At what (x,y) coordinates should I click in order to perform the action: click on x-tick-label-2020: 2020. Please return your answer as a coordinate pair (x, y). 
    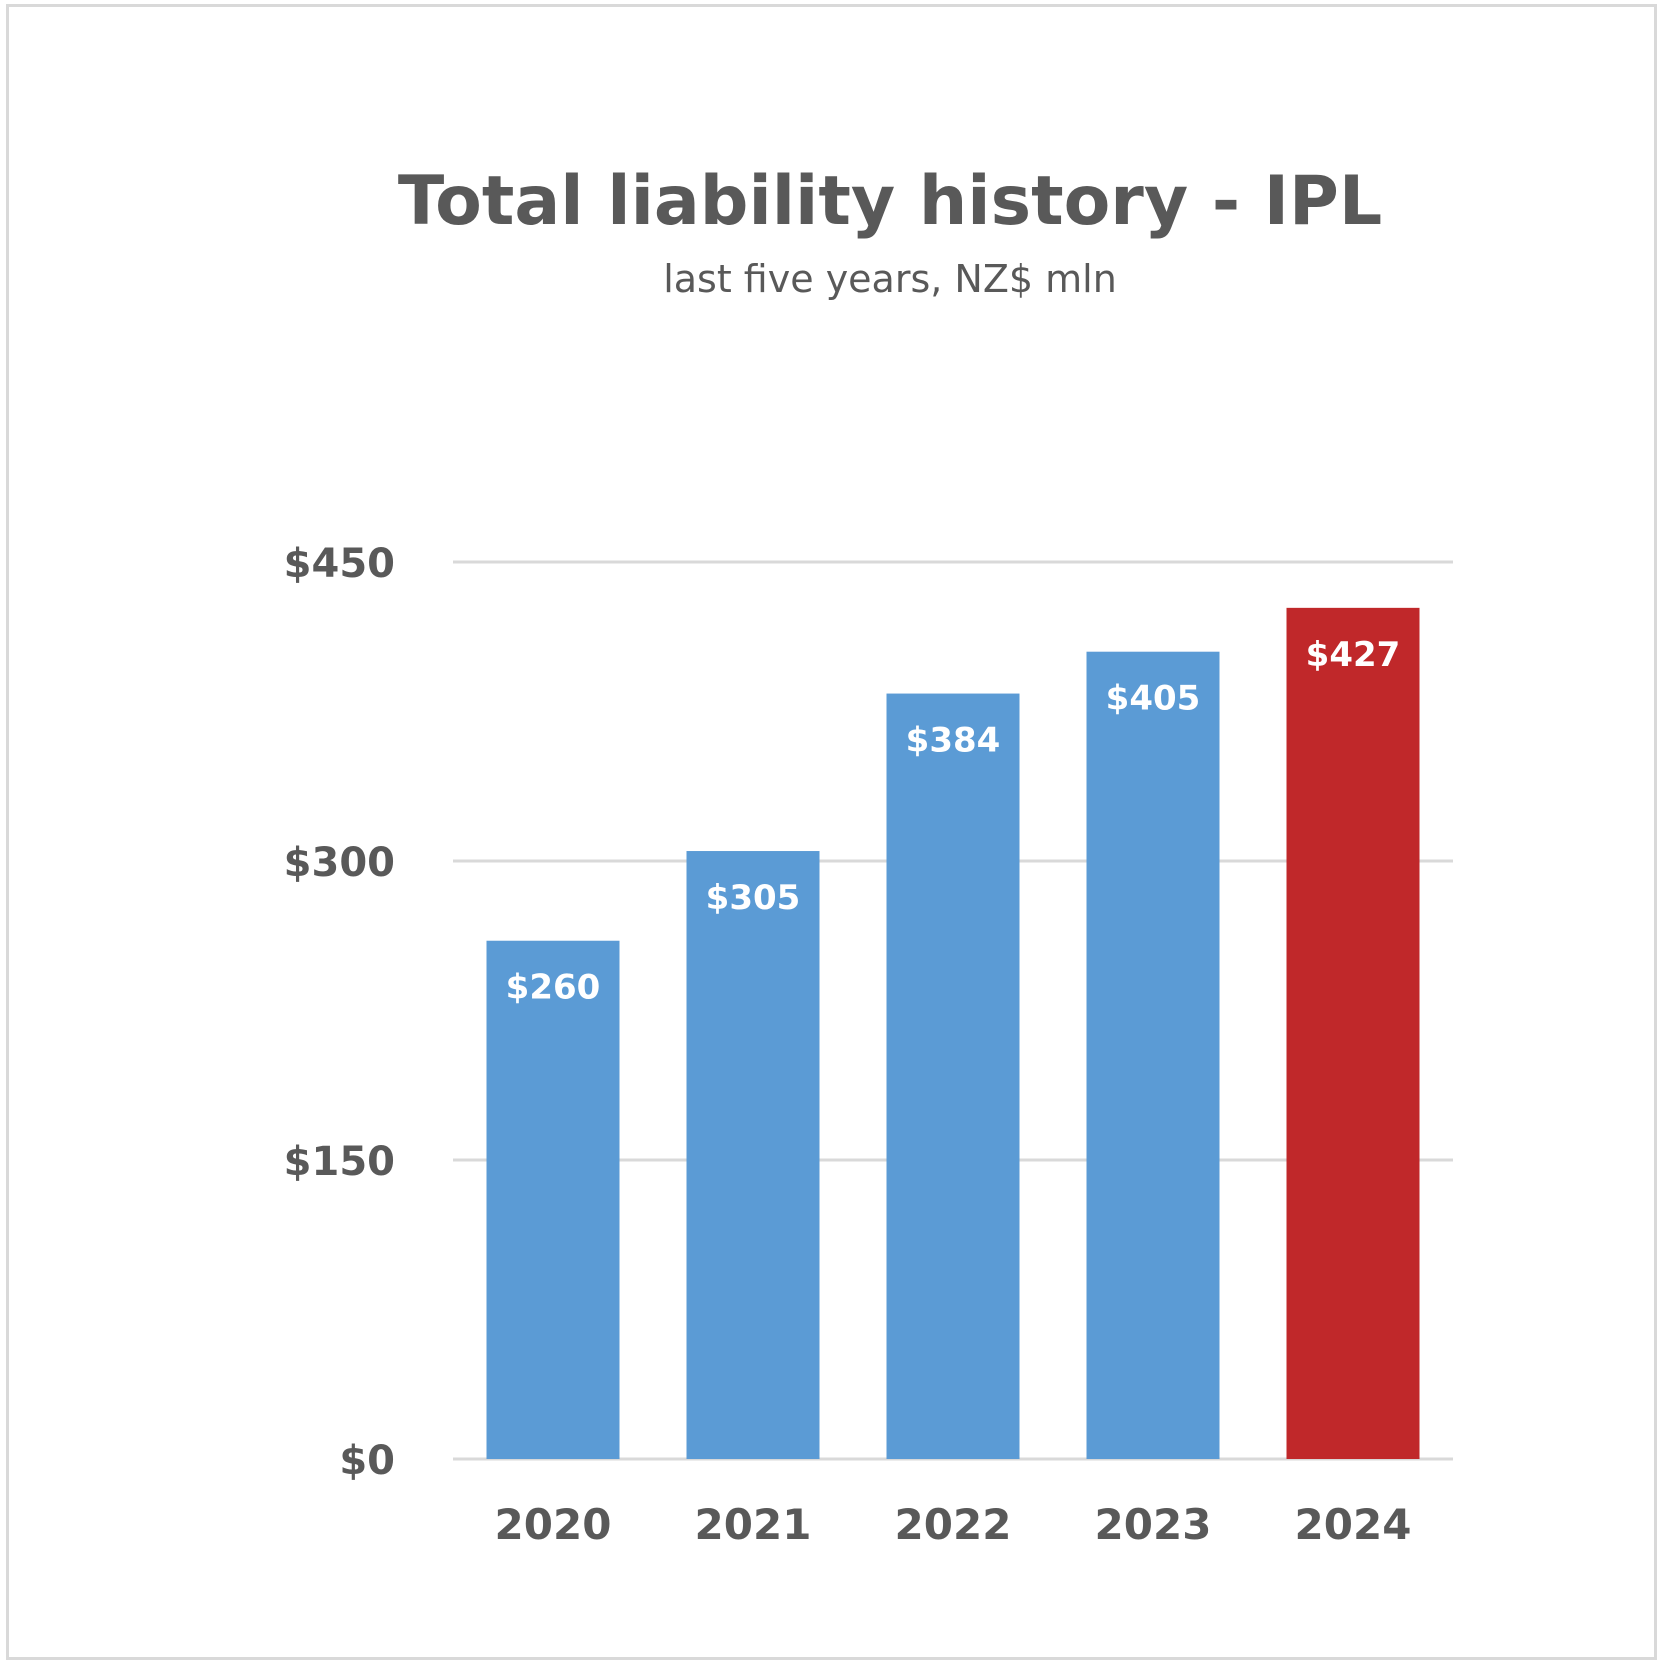
    Looking at the image, I should click on (553, 1524).